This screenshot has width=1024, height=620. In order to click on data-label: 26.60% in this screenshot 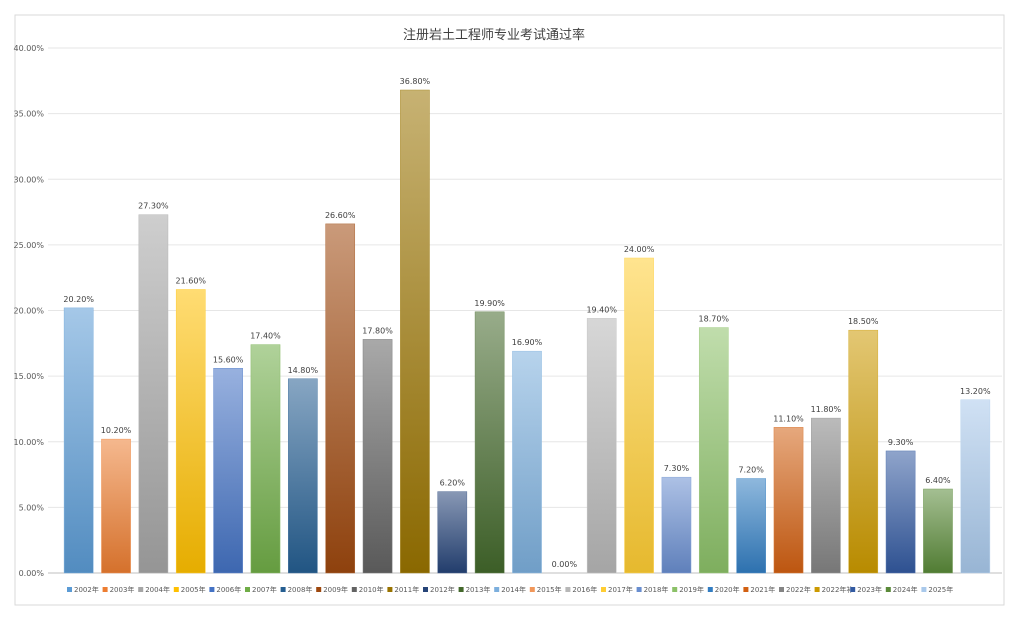, I will do `click(340, 215)`.